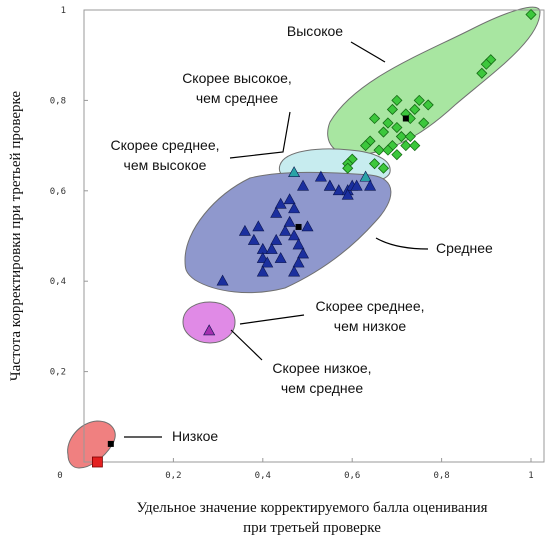 This screenshot has width=554, height=538. Describe the element at coordinates (164, 155) in the screenshot. I see `cluster-label: Скорее среднее, чем высокое` at that location.